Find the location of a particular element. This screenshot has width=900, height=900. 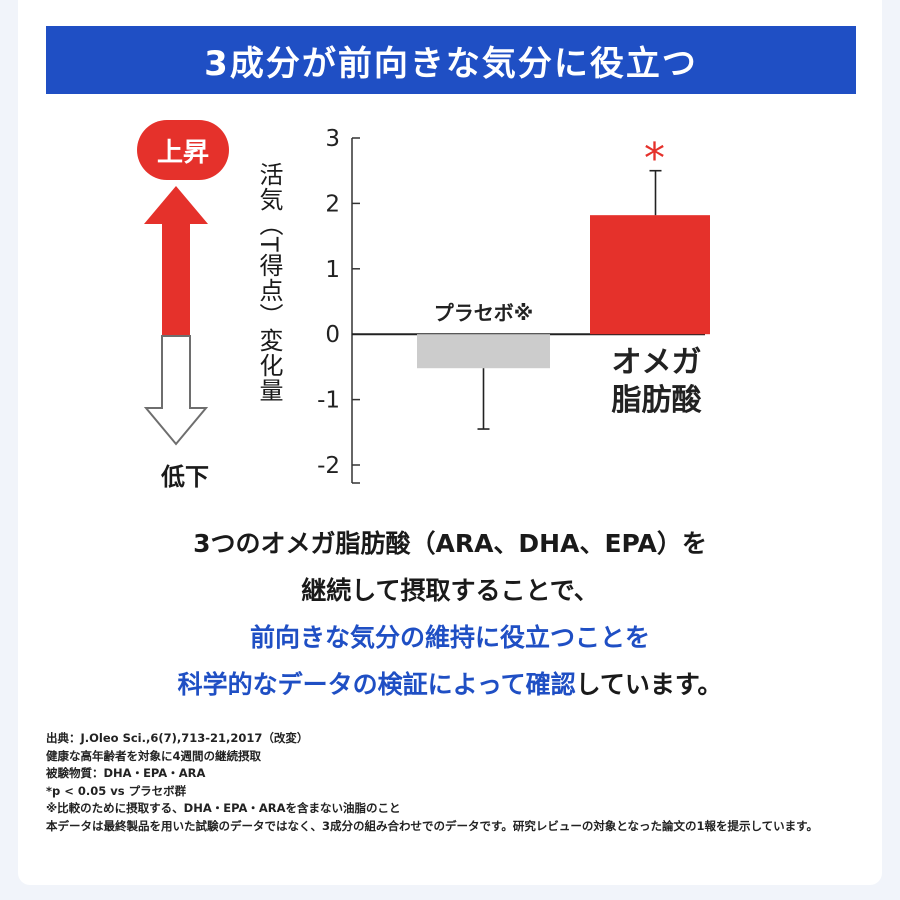

statement-line-4: 科学的なデータの検証によって確認しています。 is located at coordinates (450, 684).